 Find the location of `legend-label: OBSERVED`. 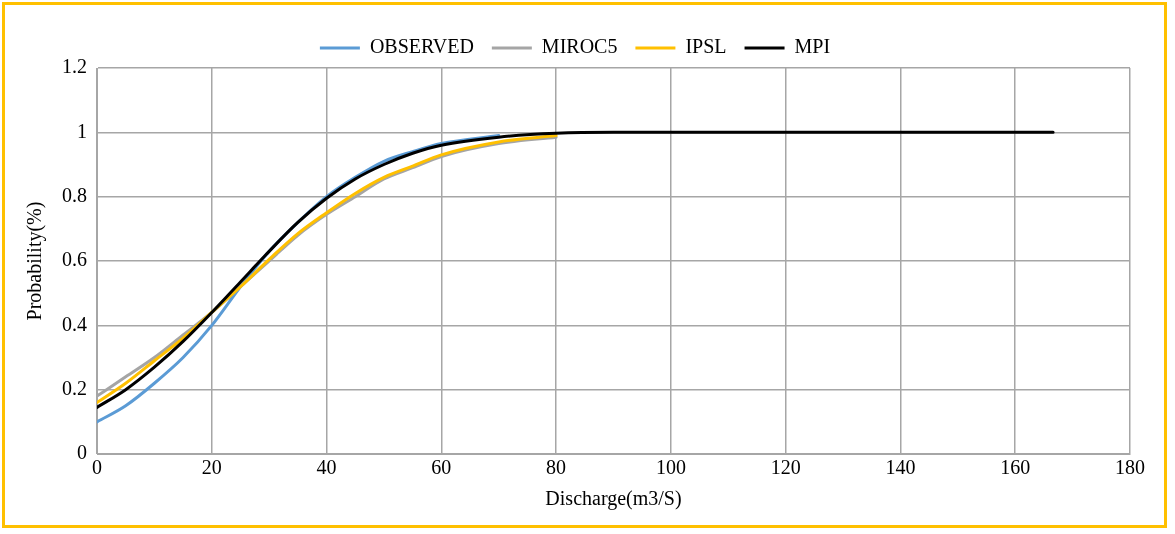

legend-label: OBSERVED is located at coordinates (421, 46).